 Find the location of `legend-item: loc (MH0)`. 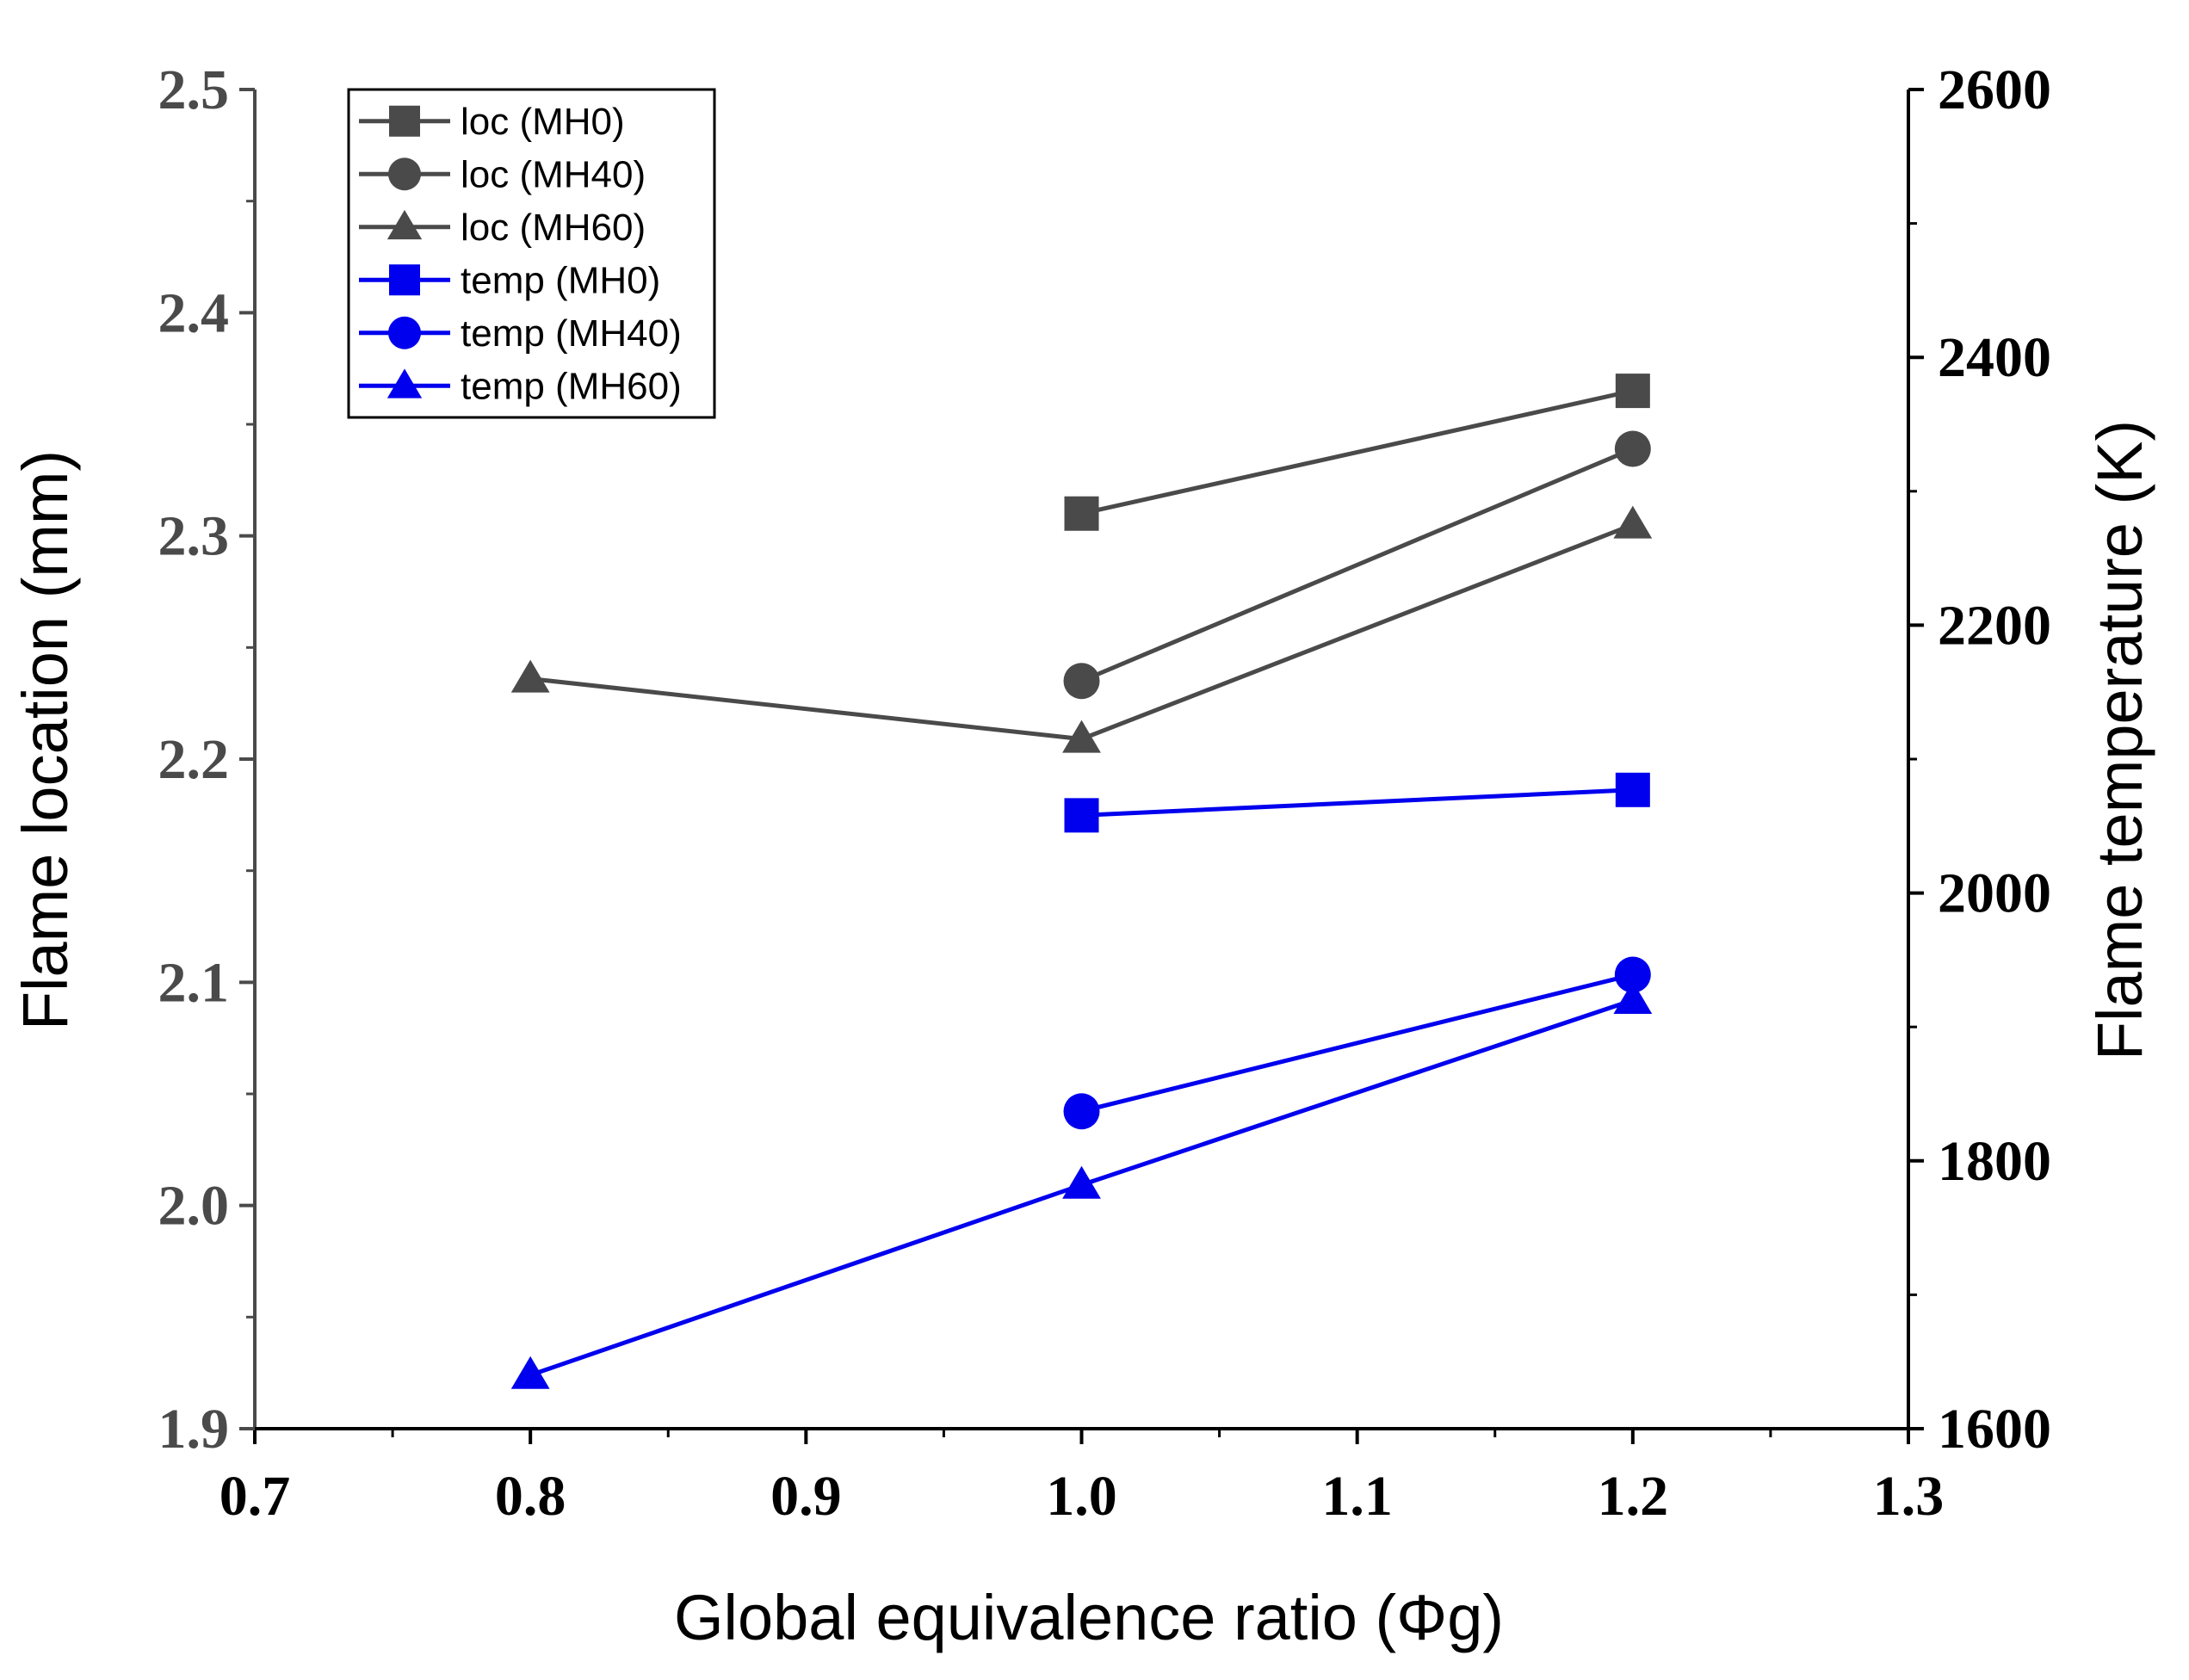

legend-item: loc (MH0) is located at coordinates (492, 122).